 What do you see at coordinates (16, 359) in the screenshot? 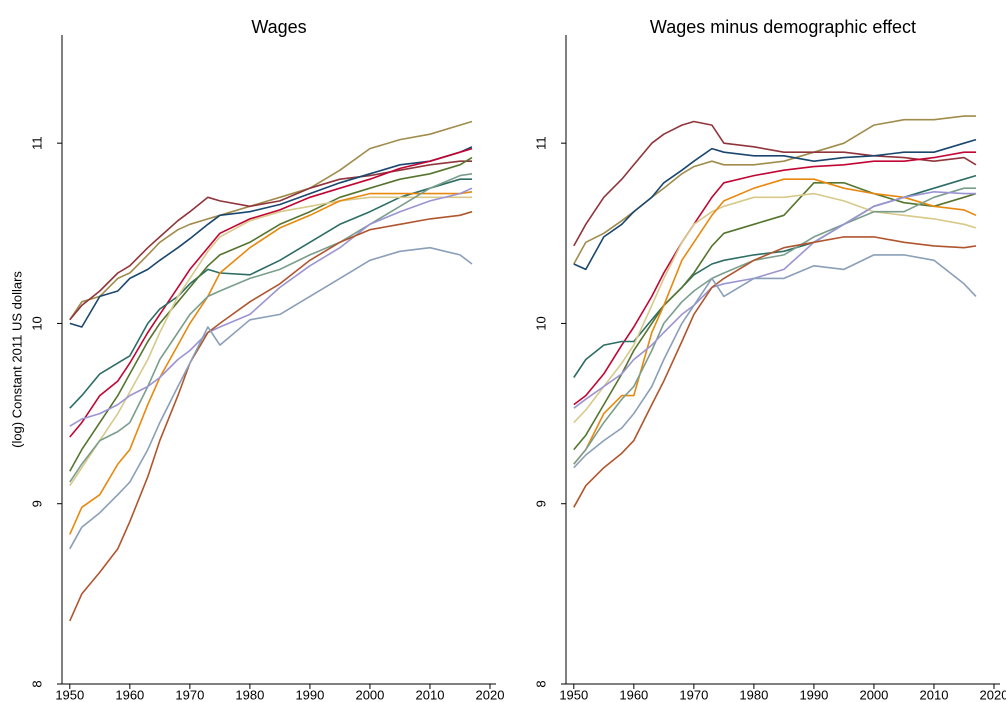
I see `y-axis-title: (log) Constant 2011 US dollars` at bounding box center [16, 359].